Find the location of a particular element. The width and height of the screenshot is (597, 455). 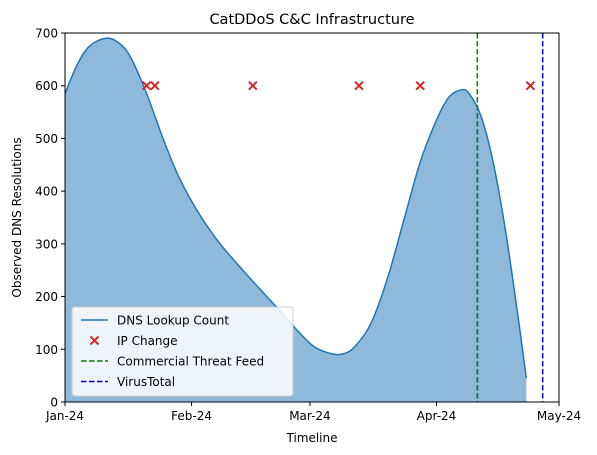

y-tick-label: 700 is located at coordinates (46, 34).